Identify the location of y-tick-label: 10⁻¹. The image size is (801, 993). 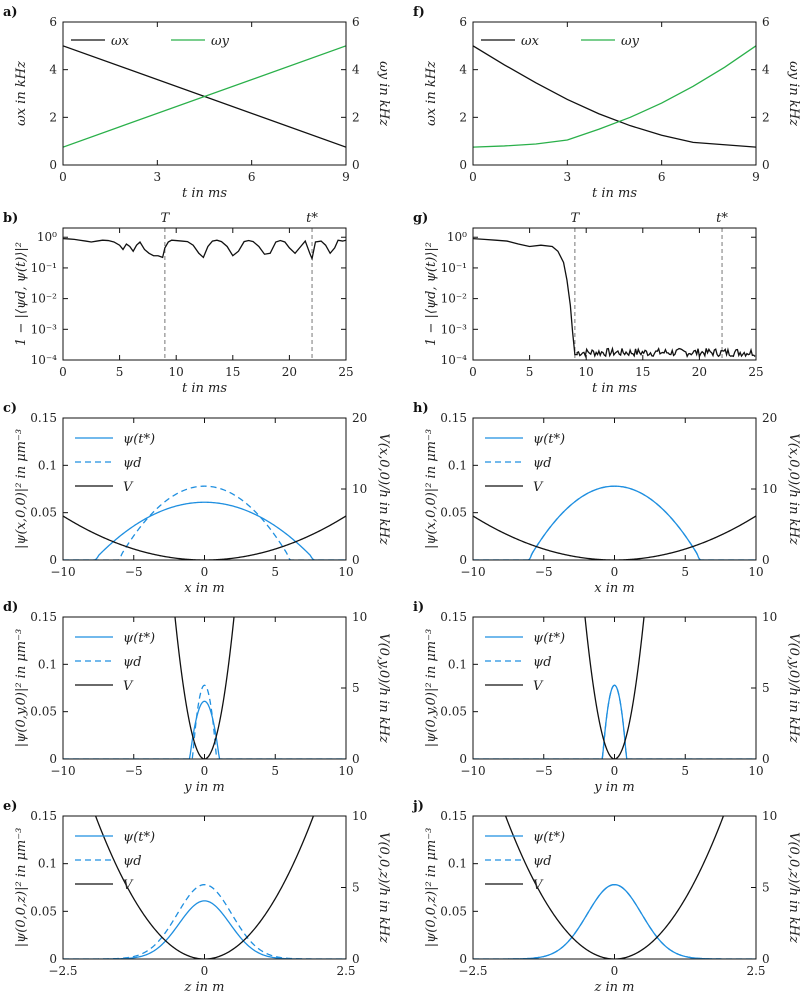
(44, 268).